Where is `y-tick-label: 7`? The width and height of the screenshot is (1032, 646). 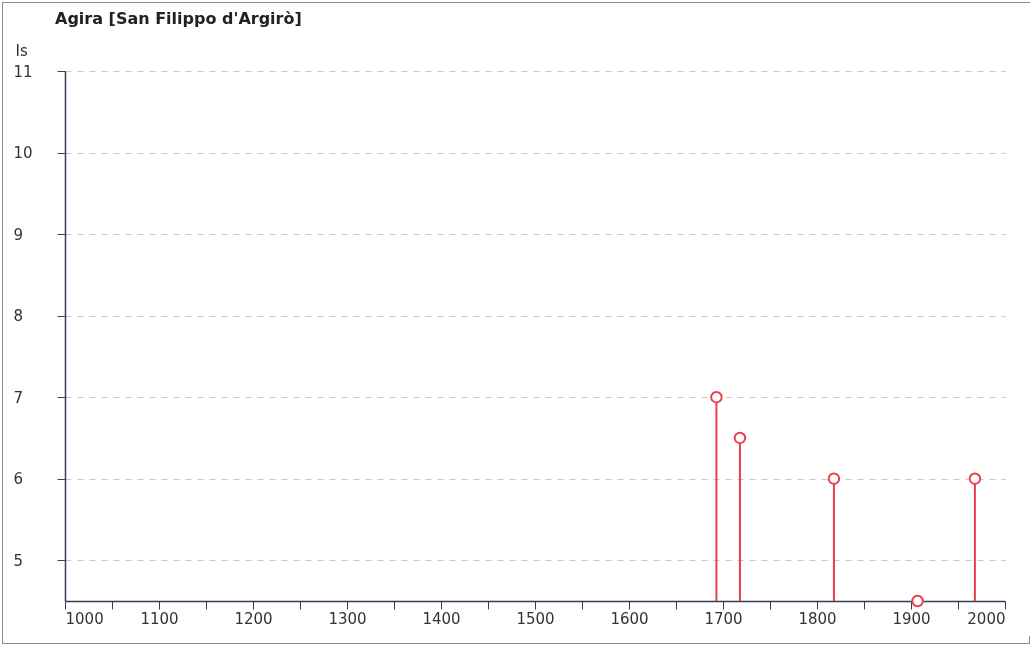
y-tick-label: 7 is located at coordinates (18, 397).